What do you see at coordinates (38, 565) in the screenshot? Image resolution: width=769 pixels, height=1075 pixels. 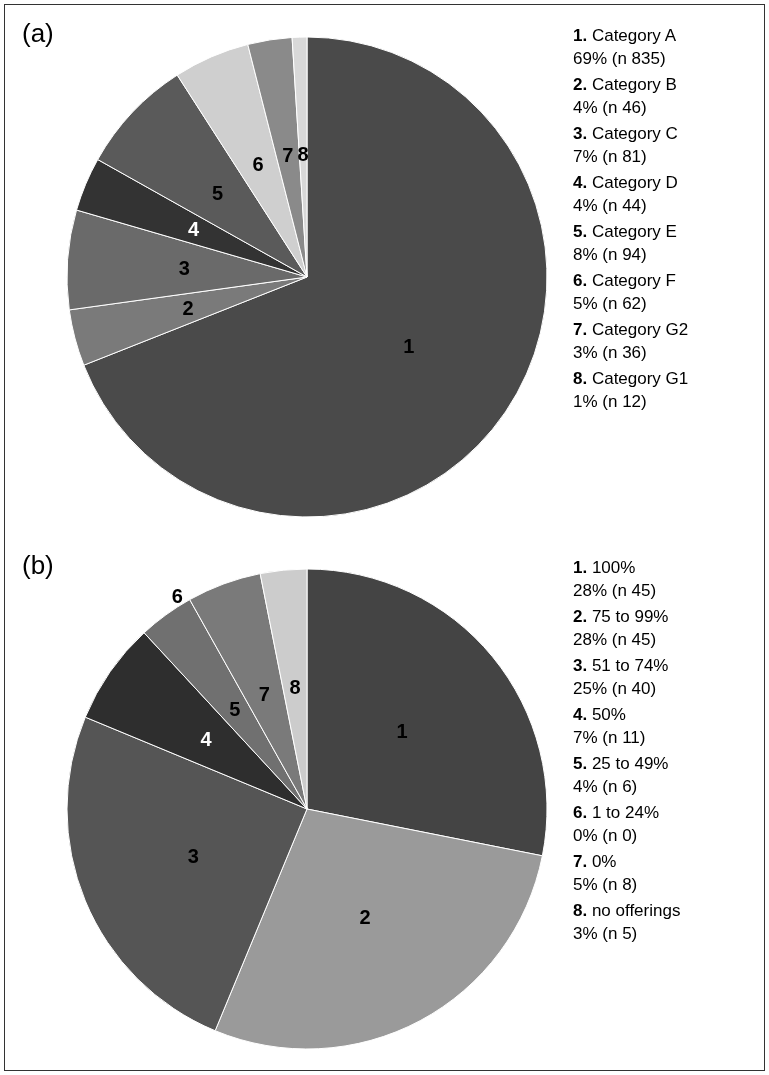 I see `chart-title: (b)` at bounding box center [38, 565].